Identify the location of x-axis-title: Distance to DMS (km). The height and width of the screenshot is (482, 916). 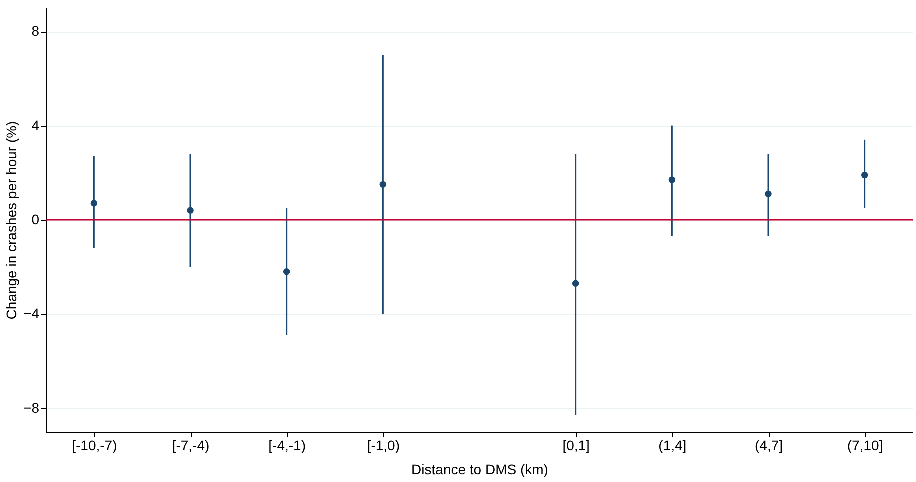
(480, 470).